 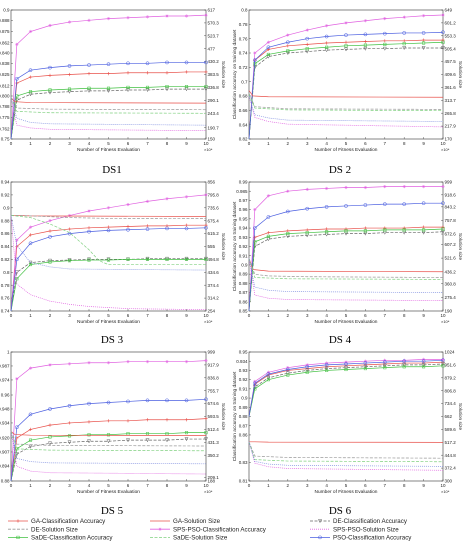 I want to click on y2-tick-label: 617, so click(x=212, y=10).